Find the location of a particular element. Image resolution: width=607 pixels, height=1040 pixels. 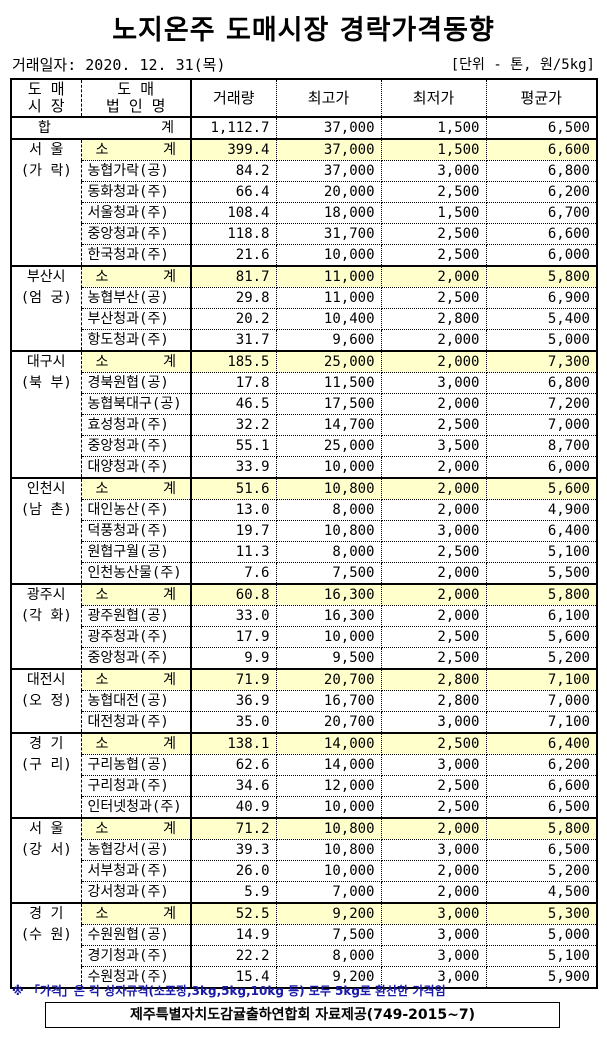

table-row: 구리농협(공) 62.6 14,000 3,000 6,200 is located at coordinates (304, 765).